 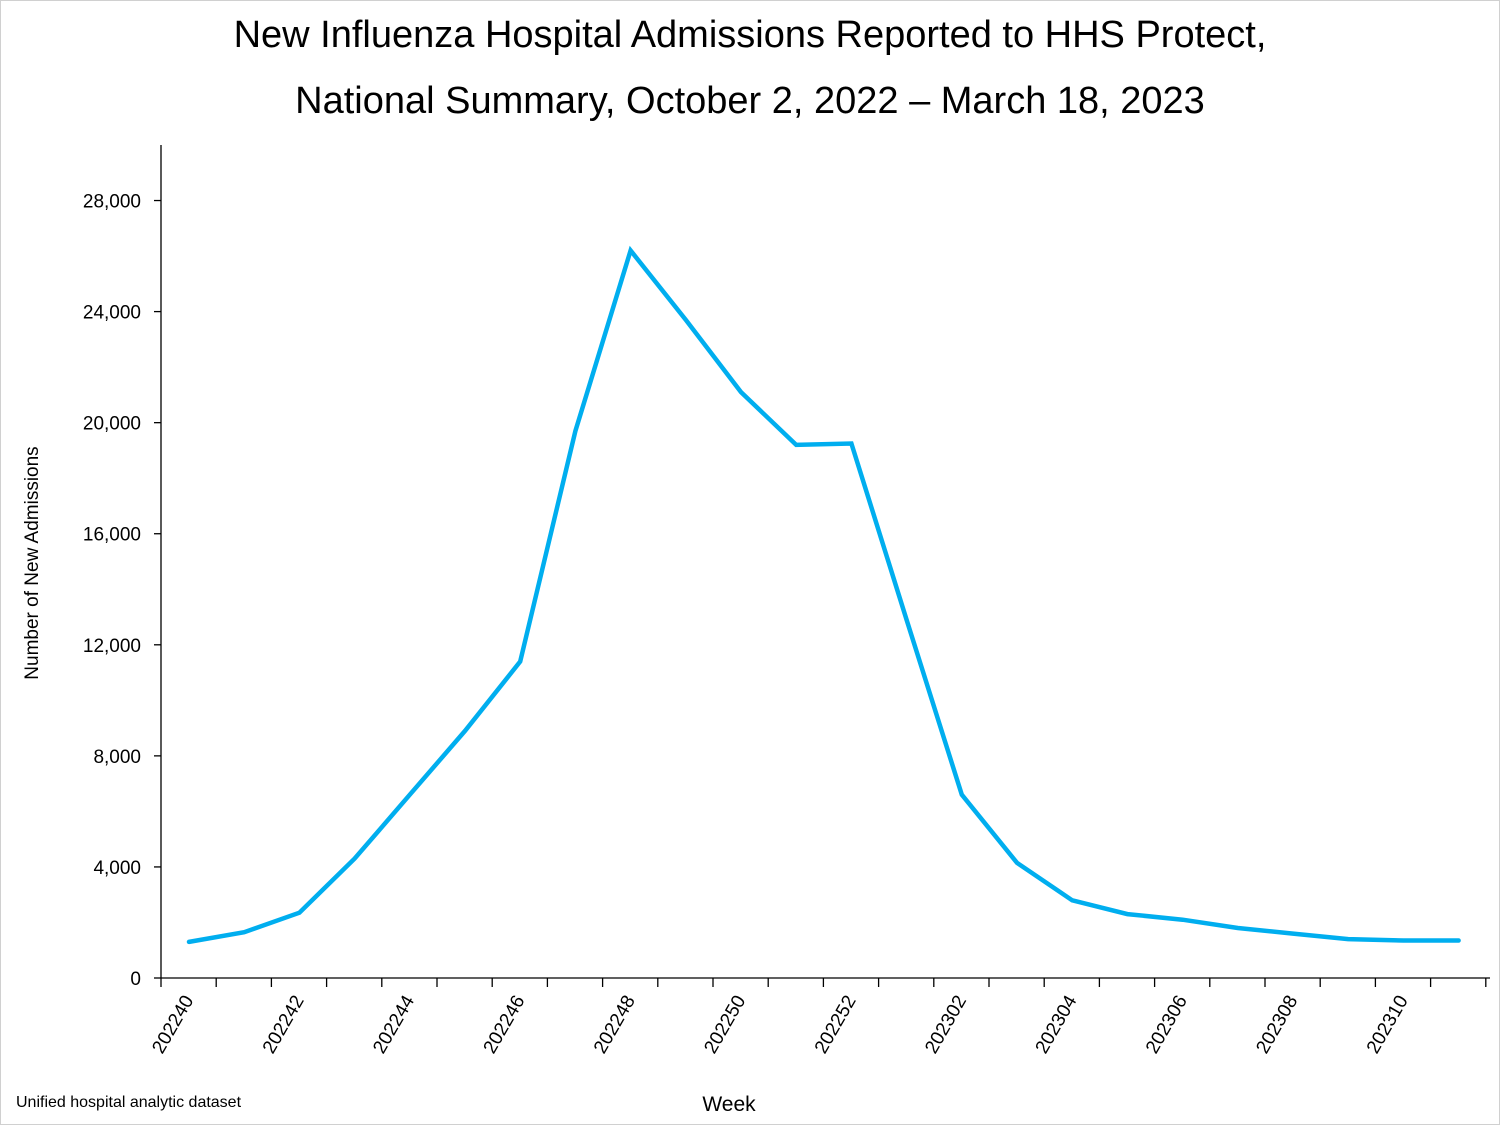 What do you see at coordinates (1388, 1024) in the screenshot?
I see `x-tick-label: 202310` at bounding box center [1388, 1024].